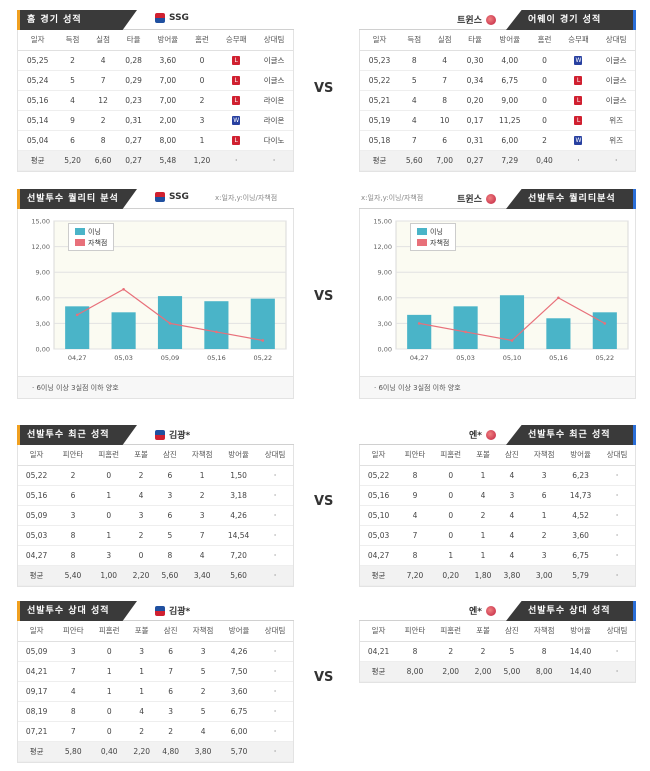  What do you see at coordinates (202, 40) in the screenshot?
I see `column-header: 홈런` at bounding box center [202, 40].